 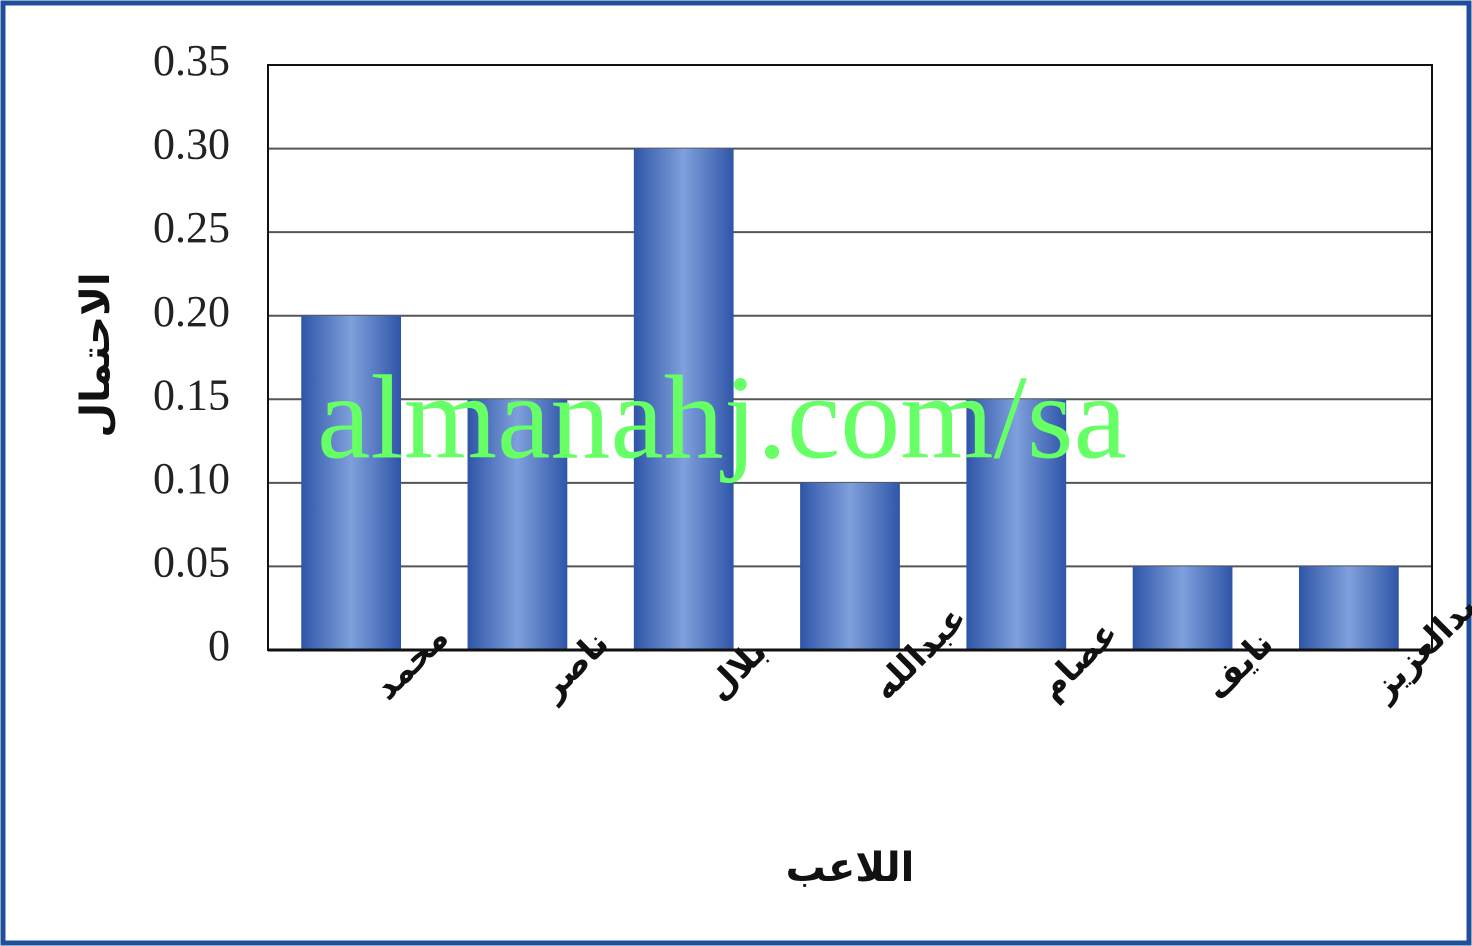 What do you see at coordinates (219, 645) in the screenshot?
I see `y-tick-label: 0` at bounding box center [219, 645].